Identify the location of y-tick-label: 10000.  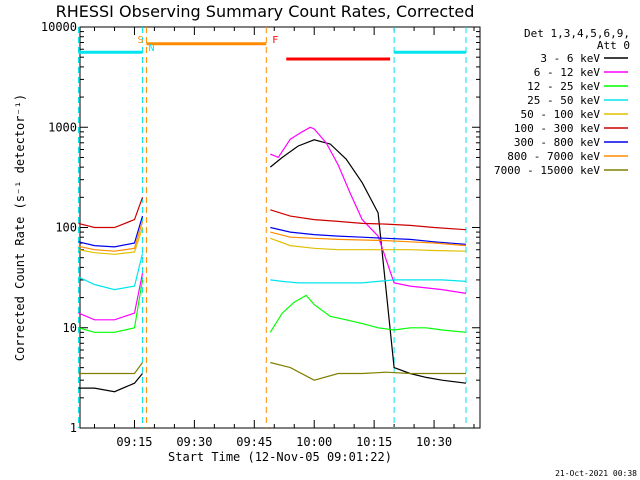
(59, 27).